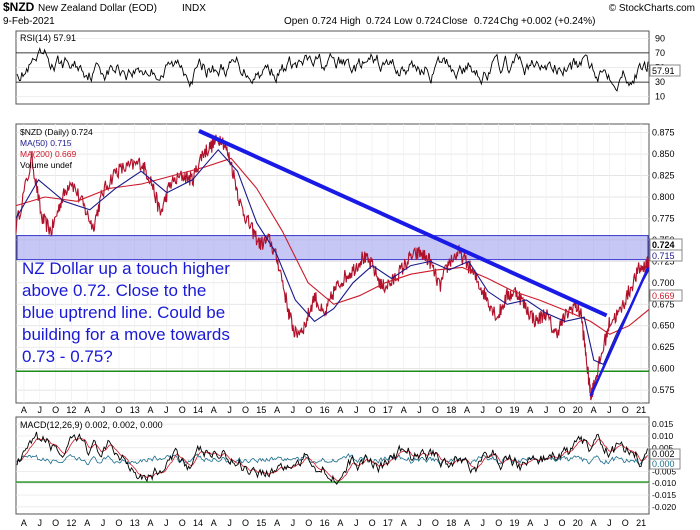 This screenshot has height=530, width=700. I want to click on macd-ytick-label: -0.015, so click(664, 495).